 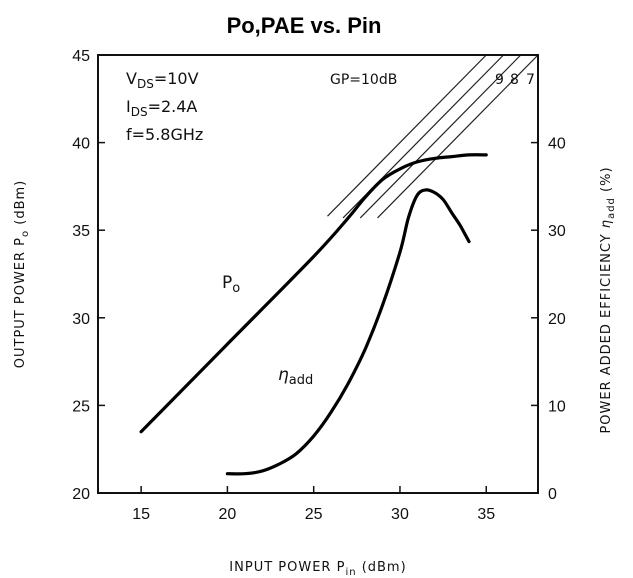 What do you see at coordinates (141, 514) in the screenshot?
I see `x-tick-label: 15` at bounding box center [141, 514].